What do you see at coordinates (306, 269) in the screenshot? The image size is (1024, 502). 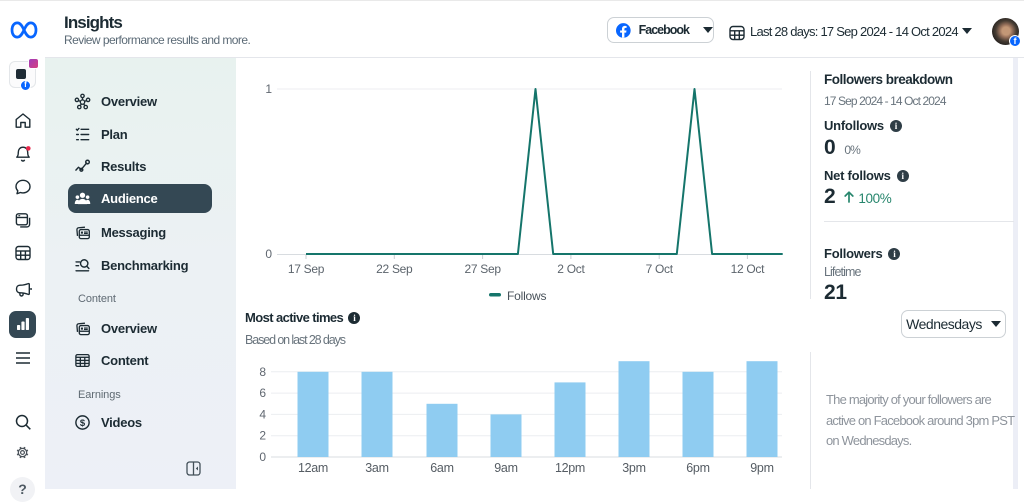 I see `svg-text: 17 Sep` at bounding box center [306, 269].